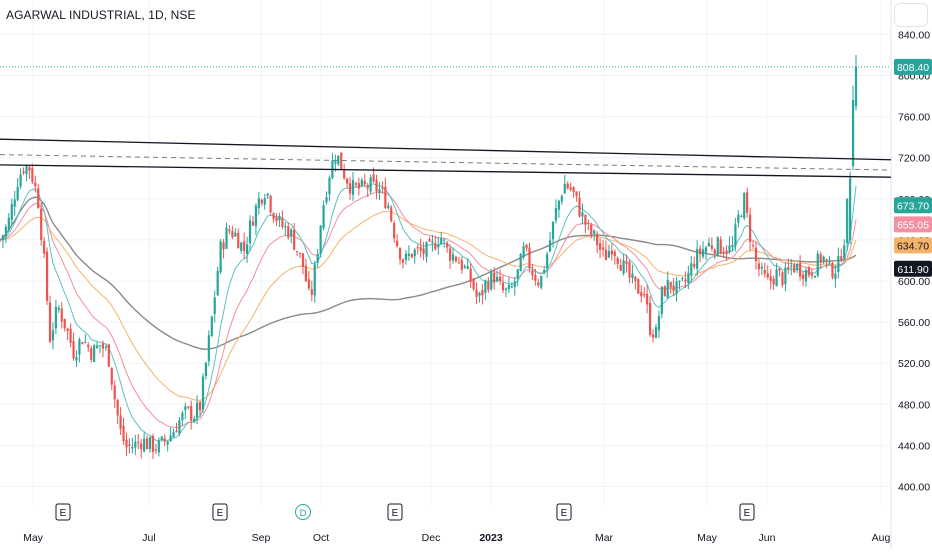 The height and width of the screenshot is (555, 932). I want to click on trendlines, so click(446, 158).